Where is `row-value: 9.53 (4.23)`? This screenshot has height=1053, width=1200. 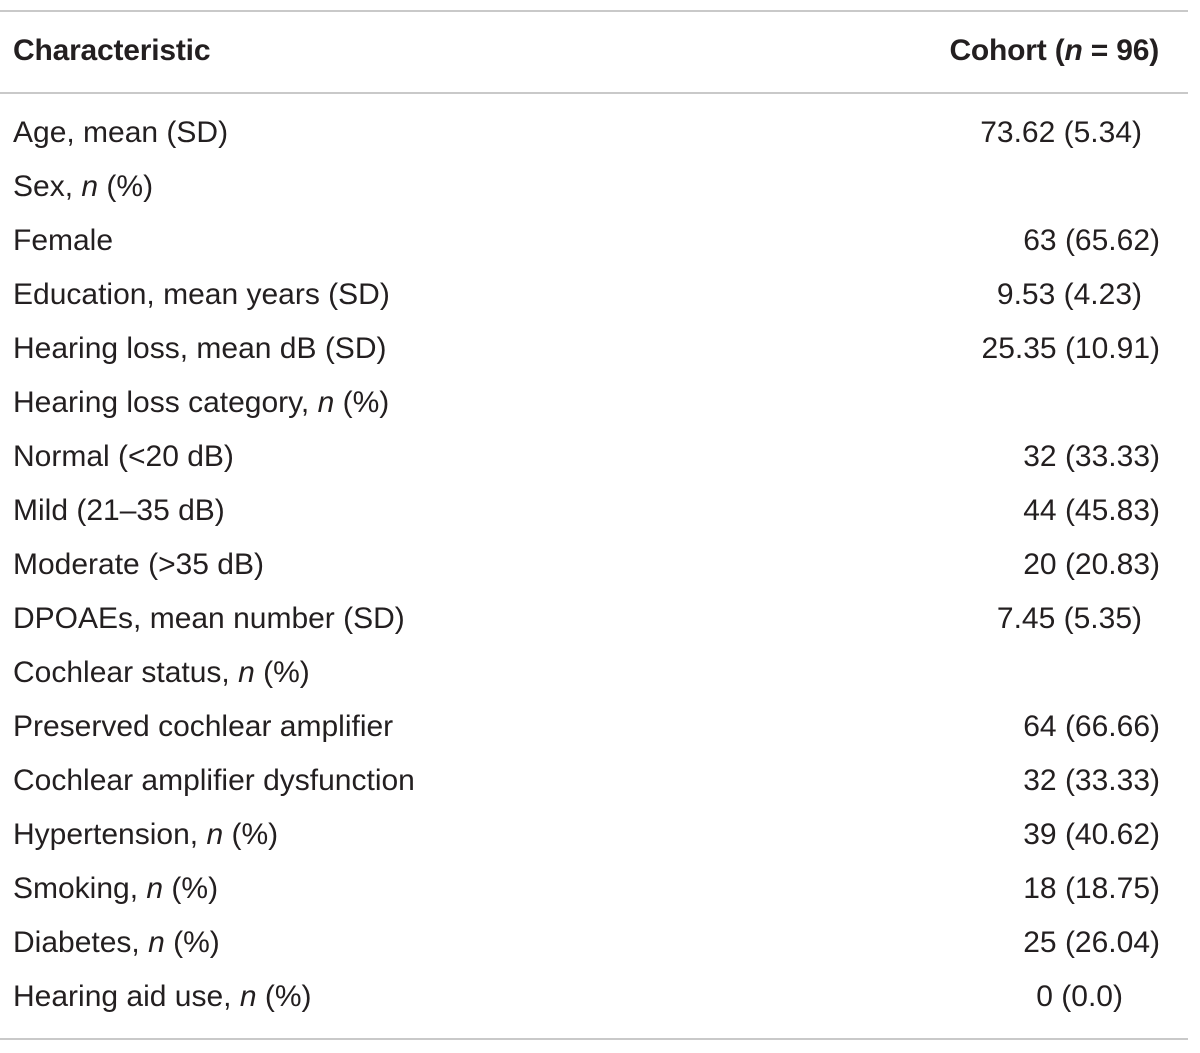
row-value: 9.53 (4.23) is located at coordinates (1069, 294).